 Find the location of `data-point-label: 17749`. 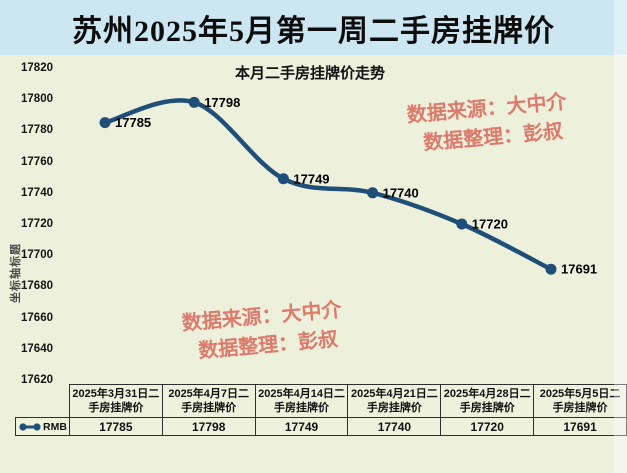

data-point-label: 17749 is located at coordinates (311, 178).